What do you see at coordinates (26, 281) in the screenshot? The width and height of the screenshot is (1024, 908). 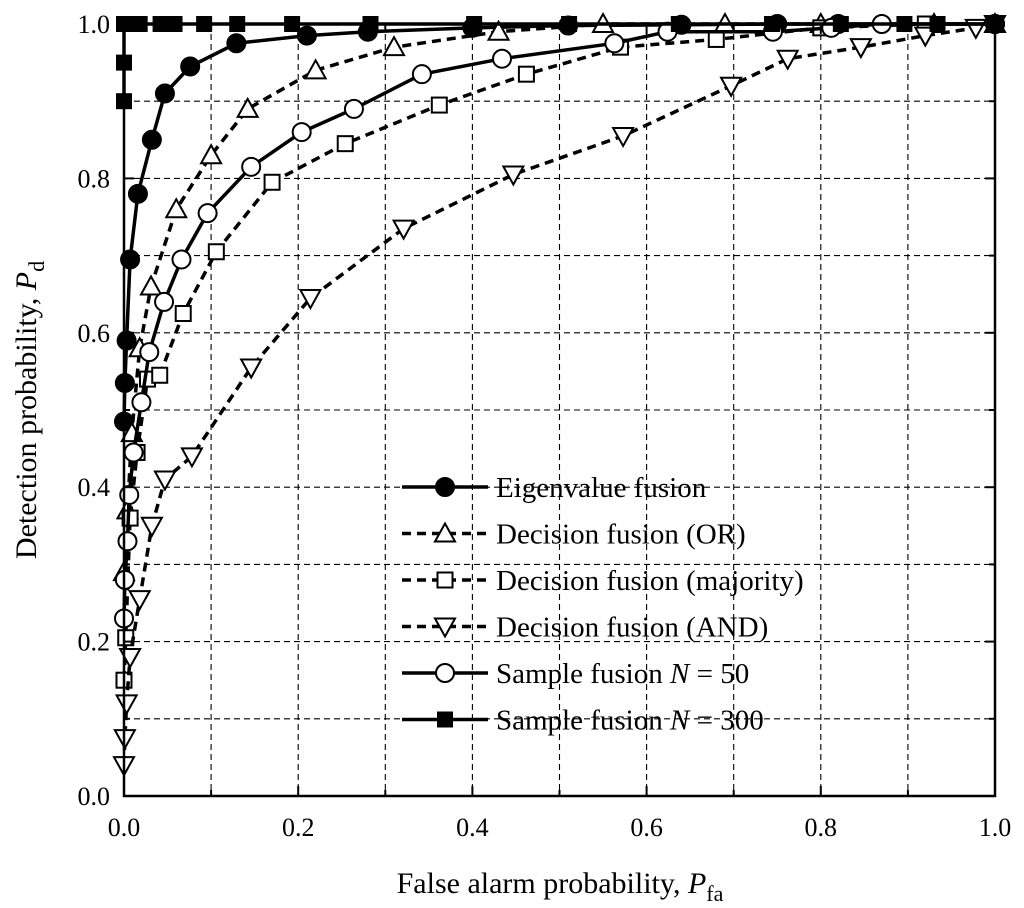 I see `y-axis-title-symbol: P` at bounding box center [26, 281].